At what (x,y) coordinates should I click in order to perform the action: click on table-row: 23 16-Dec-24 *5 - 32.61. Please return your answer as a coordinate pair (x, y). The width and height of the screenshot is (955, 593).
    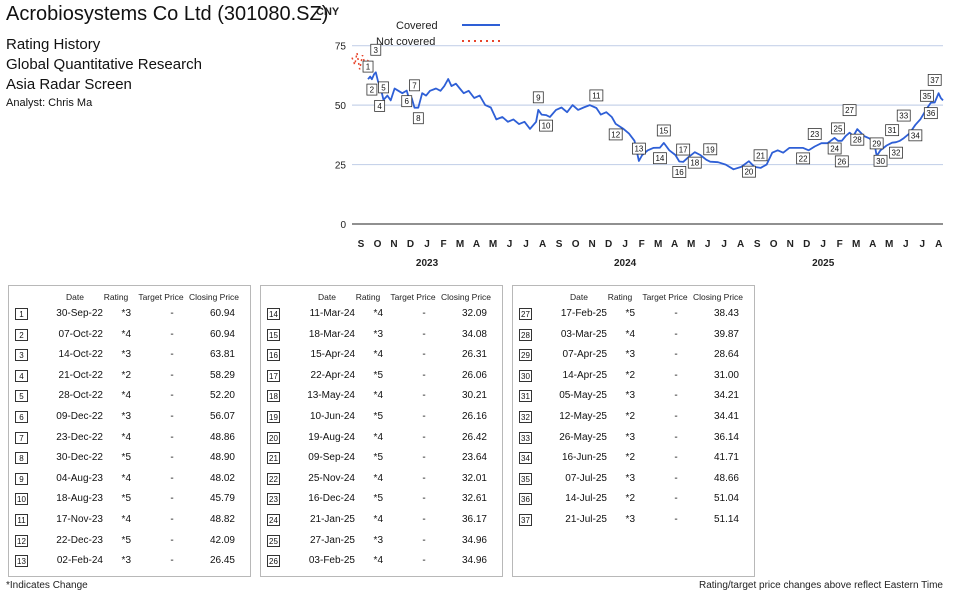
    Looking at the image, I should click on (381, 499).